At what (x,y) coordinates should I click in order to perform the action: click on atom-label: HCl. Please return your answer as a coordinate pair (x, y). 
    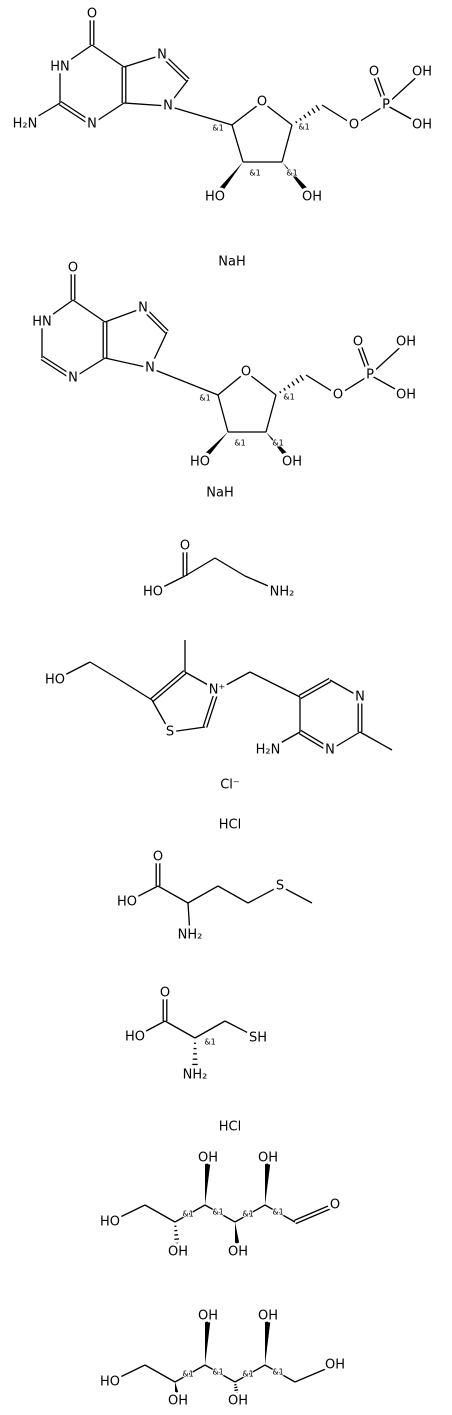
    Looking at the image, I should click on (230, 1127).